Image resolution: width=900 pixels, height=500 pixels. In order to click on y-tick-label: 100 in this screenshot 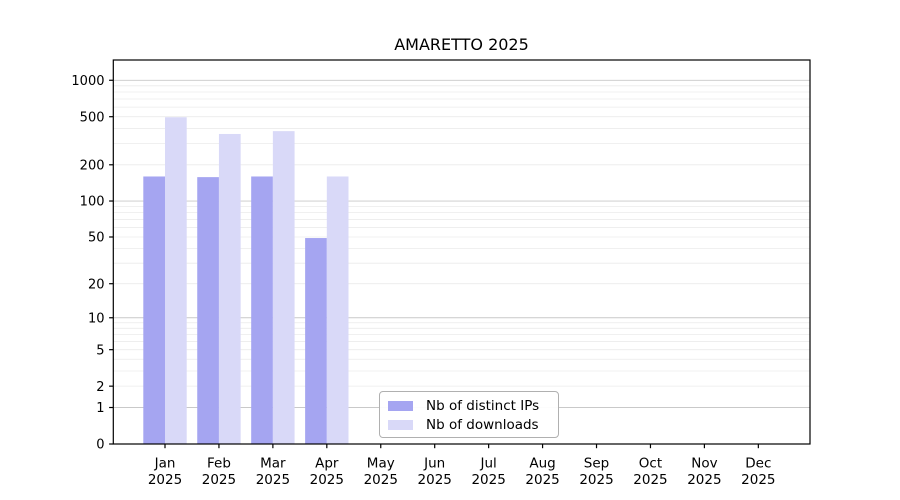, I will do `click(92, 202)`.